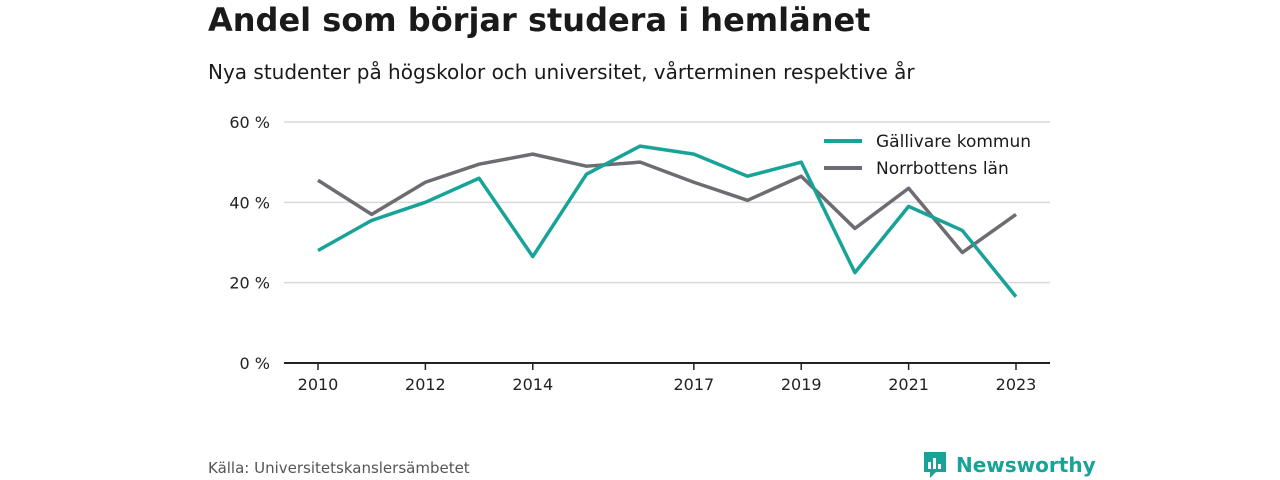 Image resolution: width=1280 pixels, height=480 pixels. Describe the element at coordinates (318, 384) in the screenshot. I see `x-tick-label: 2010` at that location.